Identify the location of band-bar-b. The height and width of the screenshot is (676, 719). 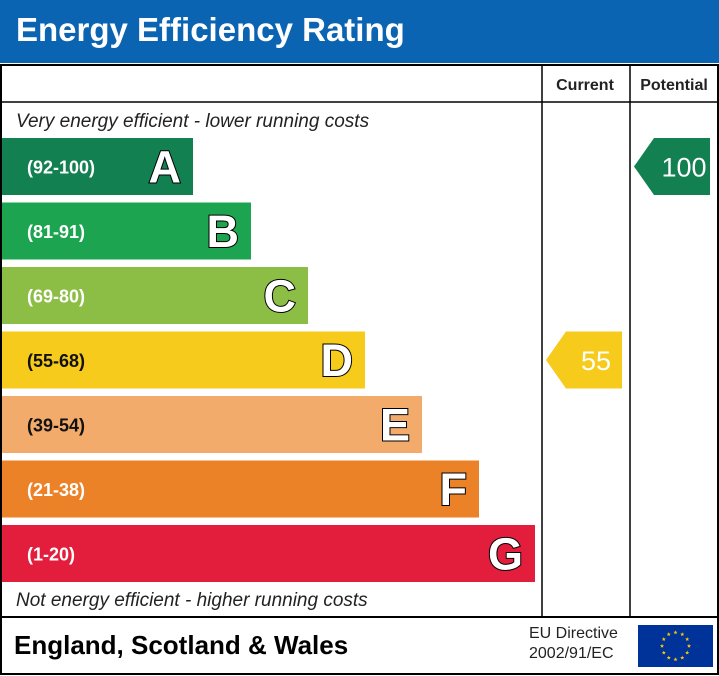
(126, 231).